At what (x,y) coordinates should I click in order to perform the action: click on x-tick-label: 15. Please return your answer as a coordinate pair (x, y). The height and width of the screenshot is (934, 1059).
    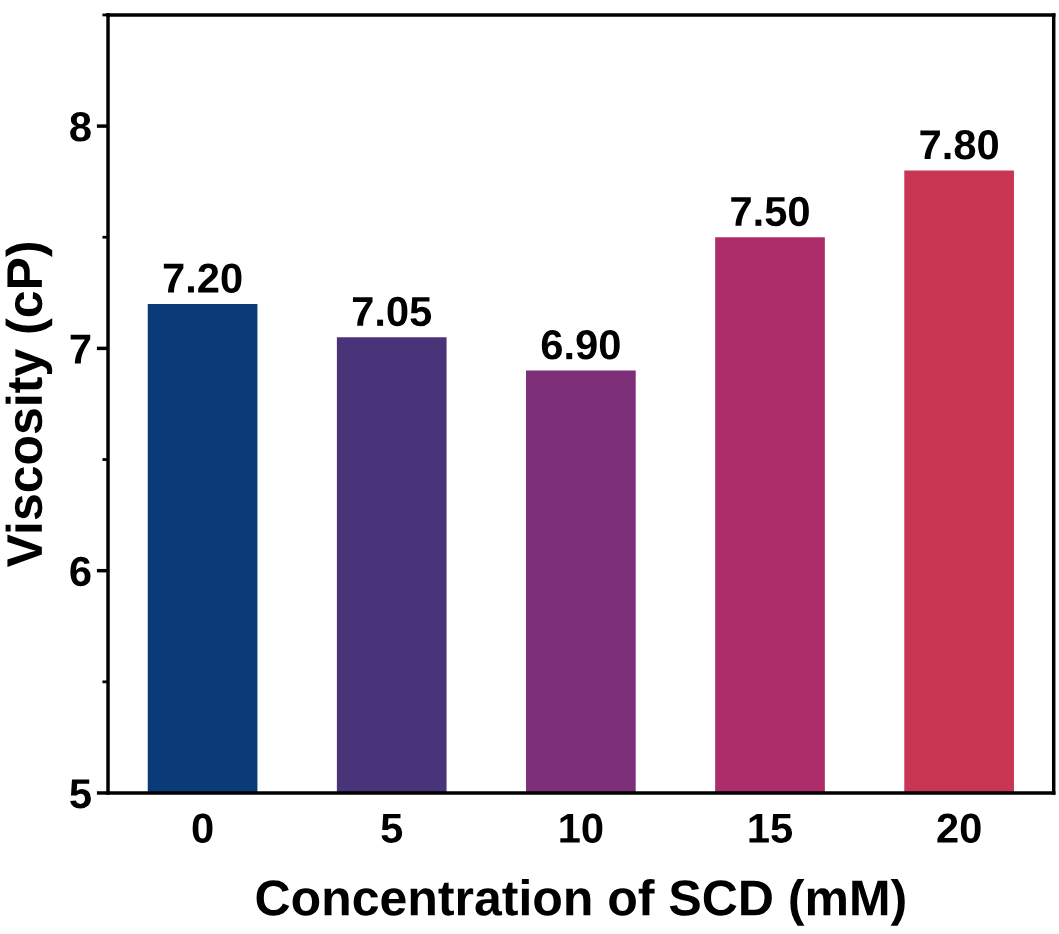
    Looking at the image, I should click on (771, 828).